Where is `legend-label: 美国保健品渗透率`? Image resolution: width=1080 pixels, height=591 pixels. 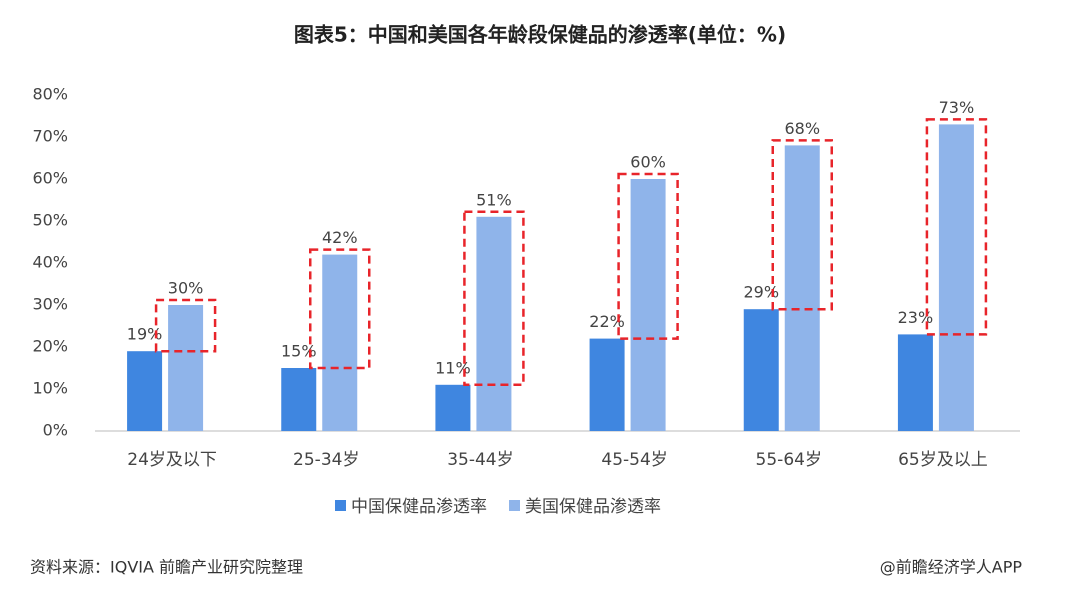
legend-label: 美国保健品渗透率 is located at coordinates (593, 507).